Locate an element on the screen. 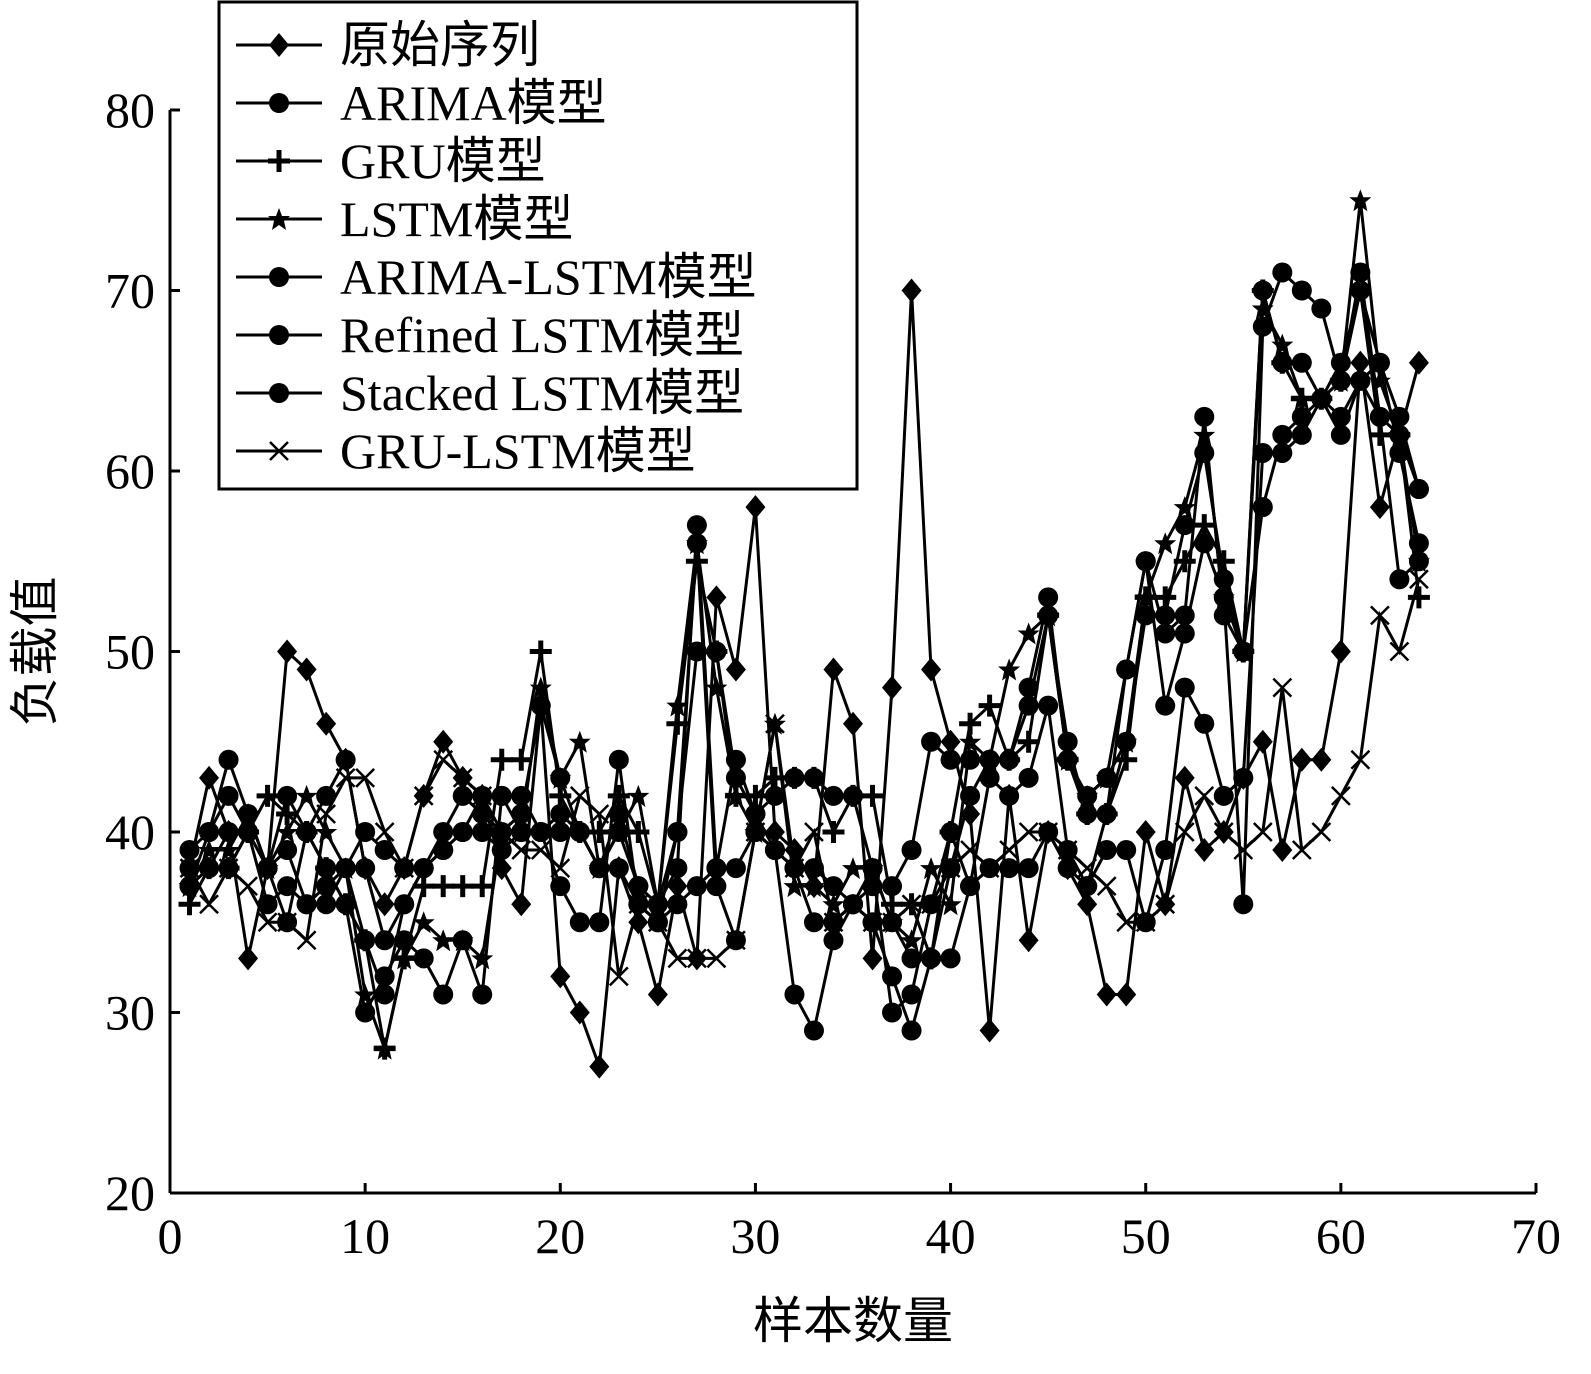 This screenshot has height=1374, width=1591. legend-box is located at coordinates (538, 245).